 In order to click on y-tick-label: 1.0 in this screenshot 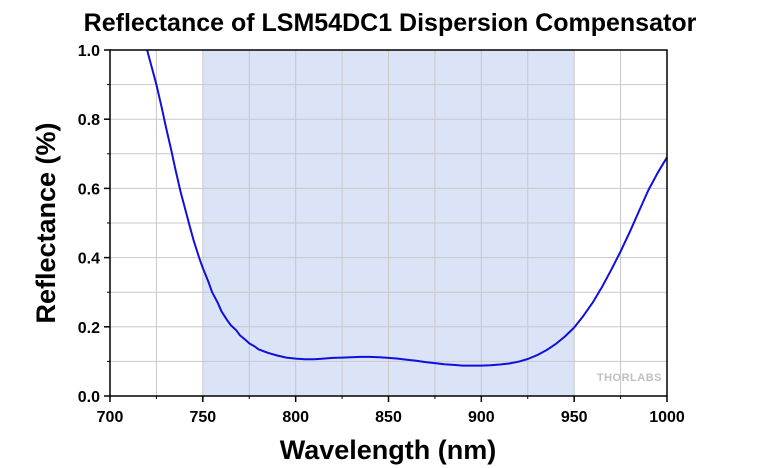, I will do `click(89, 51)`.